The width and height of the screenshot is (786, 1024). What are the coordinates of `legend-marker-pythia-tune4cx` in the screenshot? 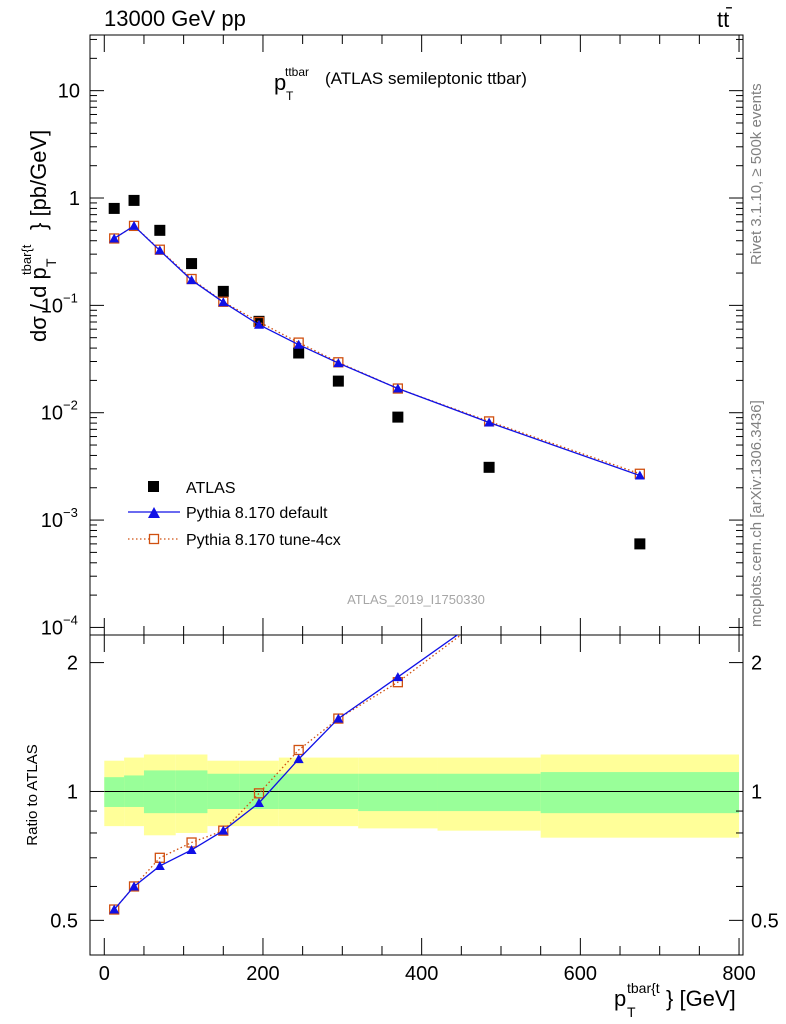 It's located at (154, 539).